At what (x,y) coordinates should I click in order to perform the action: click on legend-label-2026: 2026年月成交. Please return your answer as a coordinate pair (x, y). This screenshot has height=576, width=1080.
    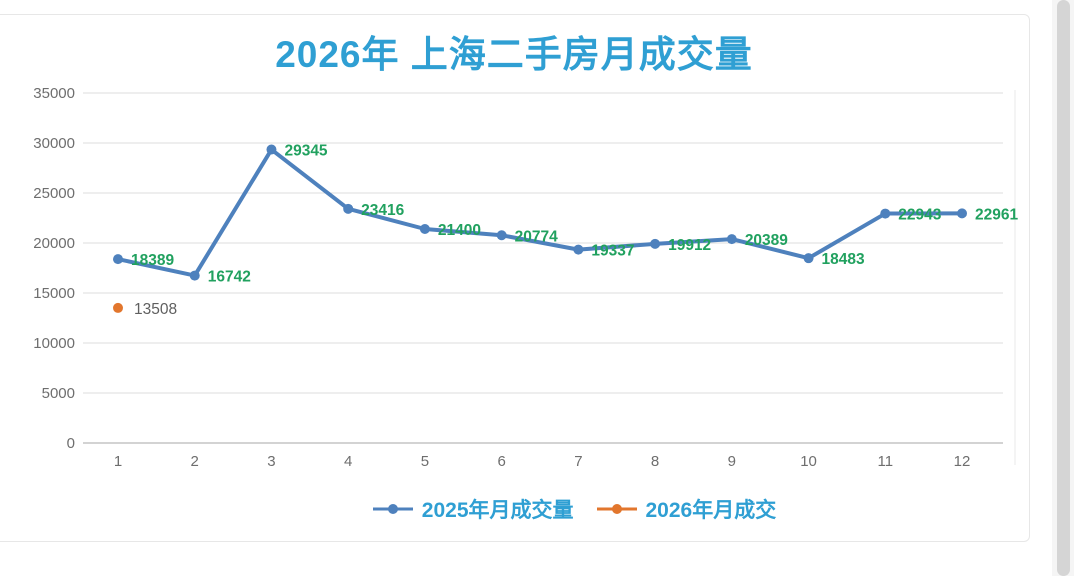
    Looking at the image, I should click on (711, 510).